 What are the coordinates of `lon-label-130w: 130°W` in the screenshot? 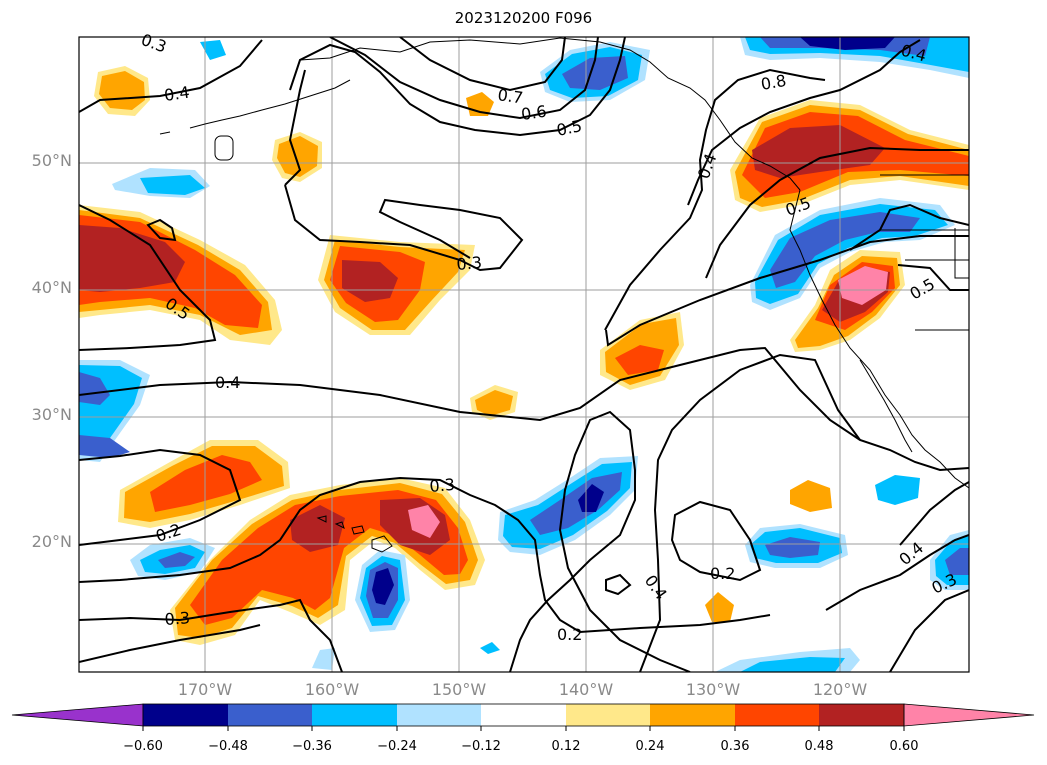 It's located at (713, 689).